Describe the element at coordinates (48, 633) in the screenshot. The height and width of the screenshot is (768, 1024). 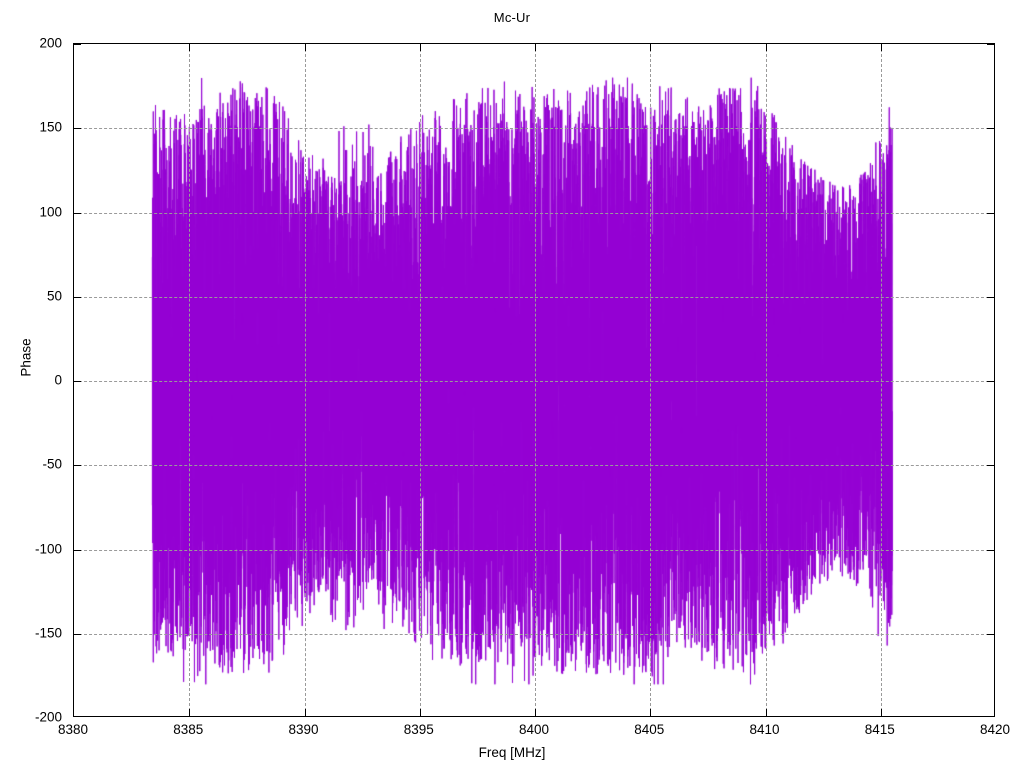
I see `y-axis-tick-label: -150` at that location.